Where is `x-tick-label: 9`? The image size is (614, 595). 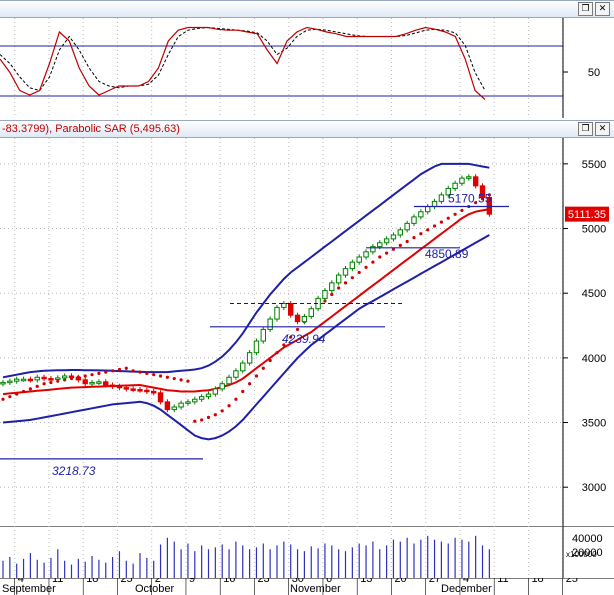
x-tick-label: 9 is located at coordinates (192, 581).